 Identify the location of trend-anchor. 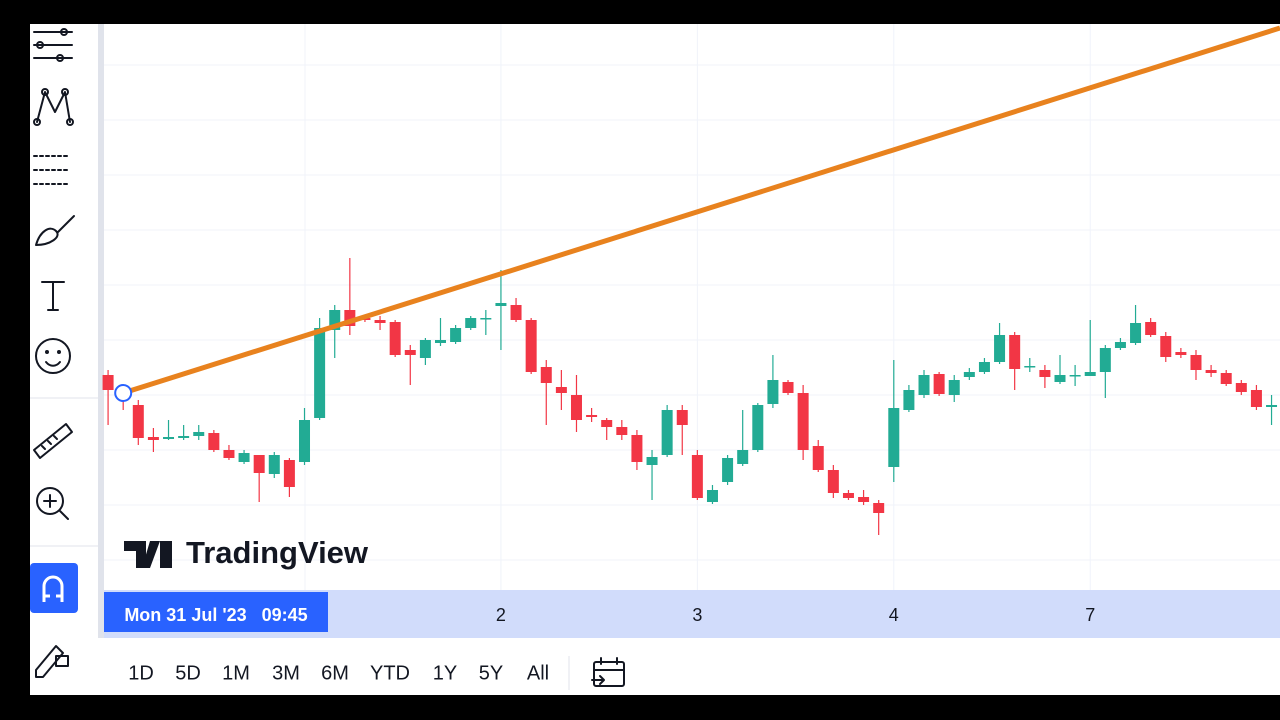
(123, 393).